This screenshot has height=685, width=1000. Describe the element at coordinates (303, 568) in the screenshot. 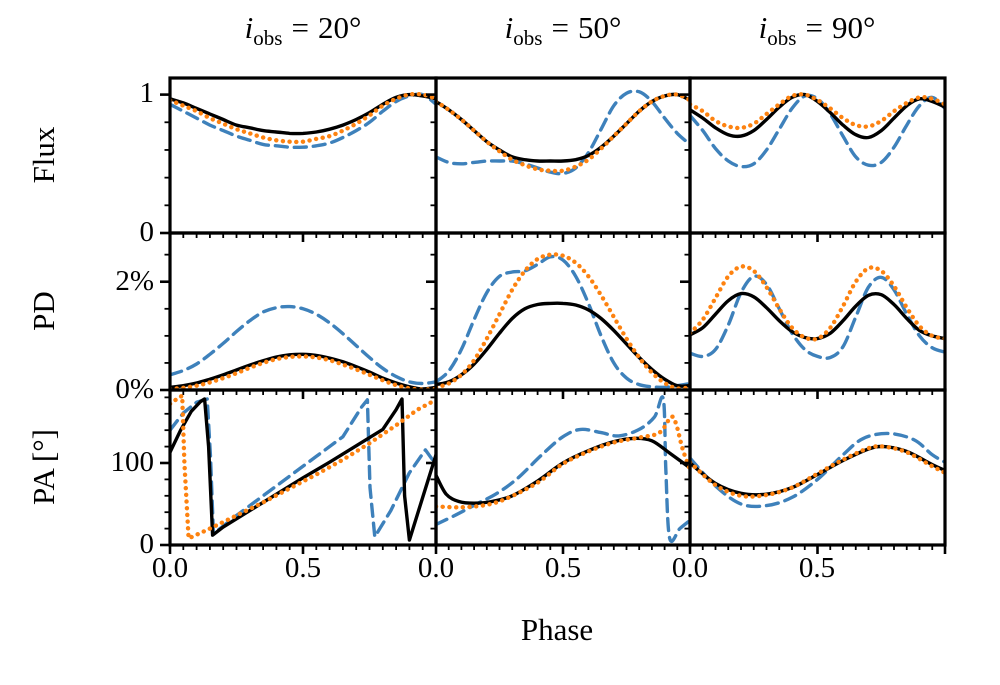

I see `xtick-col1-0.5: 0.5` at that location.